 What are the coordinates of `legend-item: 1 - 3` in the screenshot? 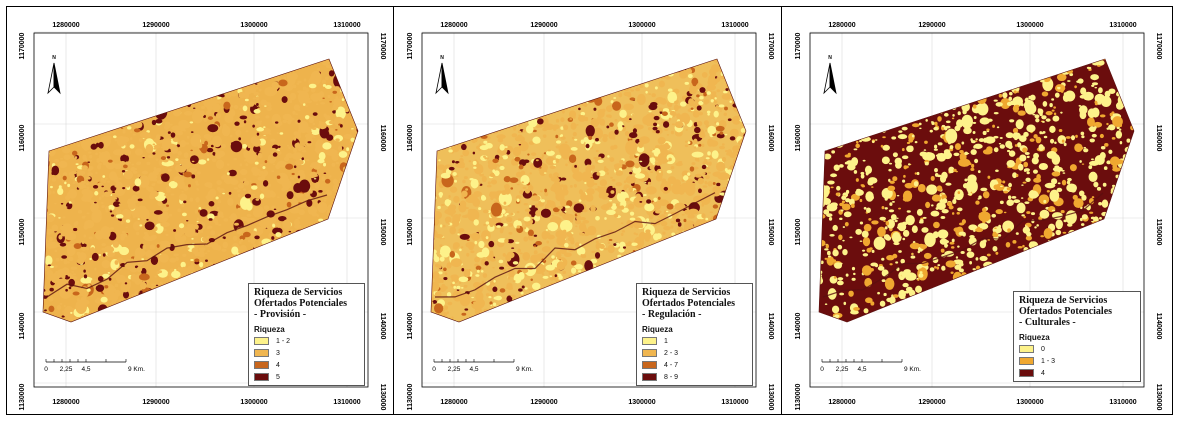 It's located at (1077, 361).